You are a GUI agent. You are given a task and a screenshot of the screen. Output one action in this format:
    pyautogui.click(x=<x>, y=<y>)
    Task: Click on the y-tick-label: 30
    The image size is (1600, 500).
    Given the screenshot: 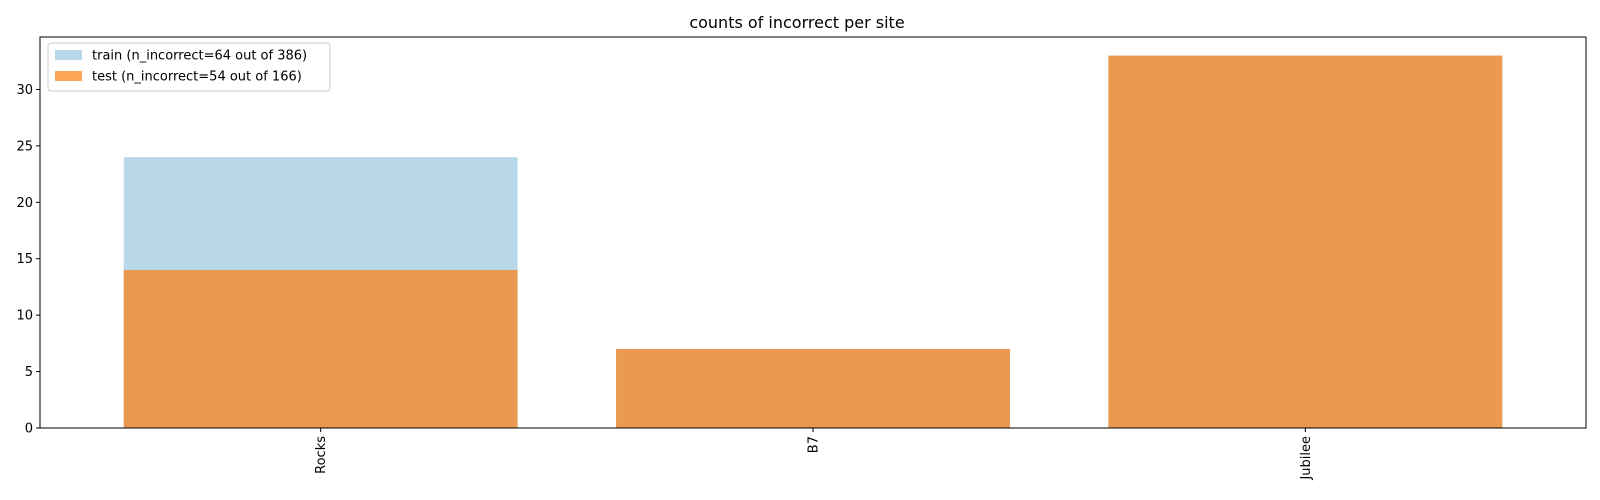 What is the action you would take?
    pyautogui.click(x=24, y=90)
    